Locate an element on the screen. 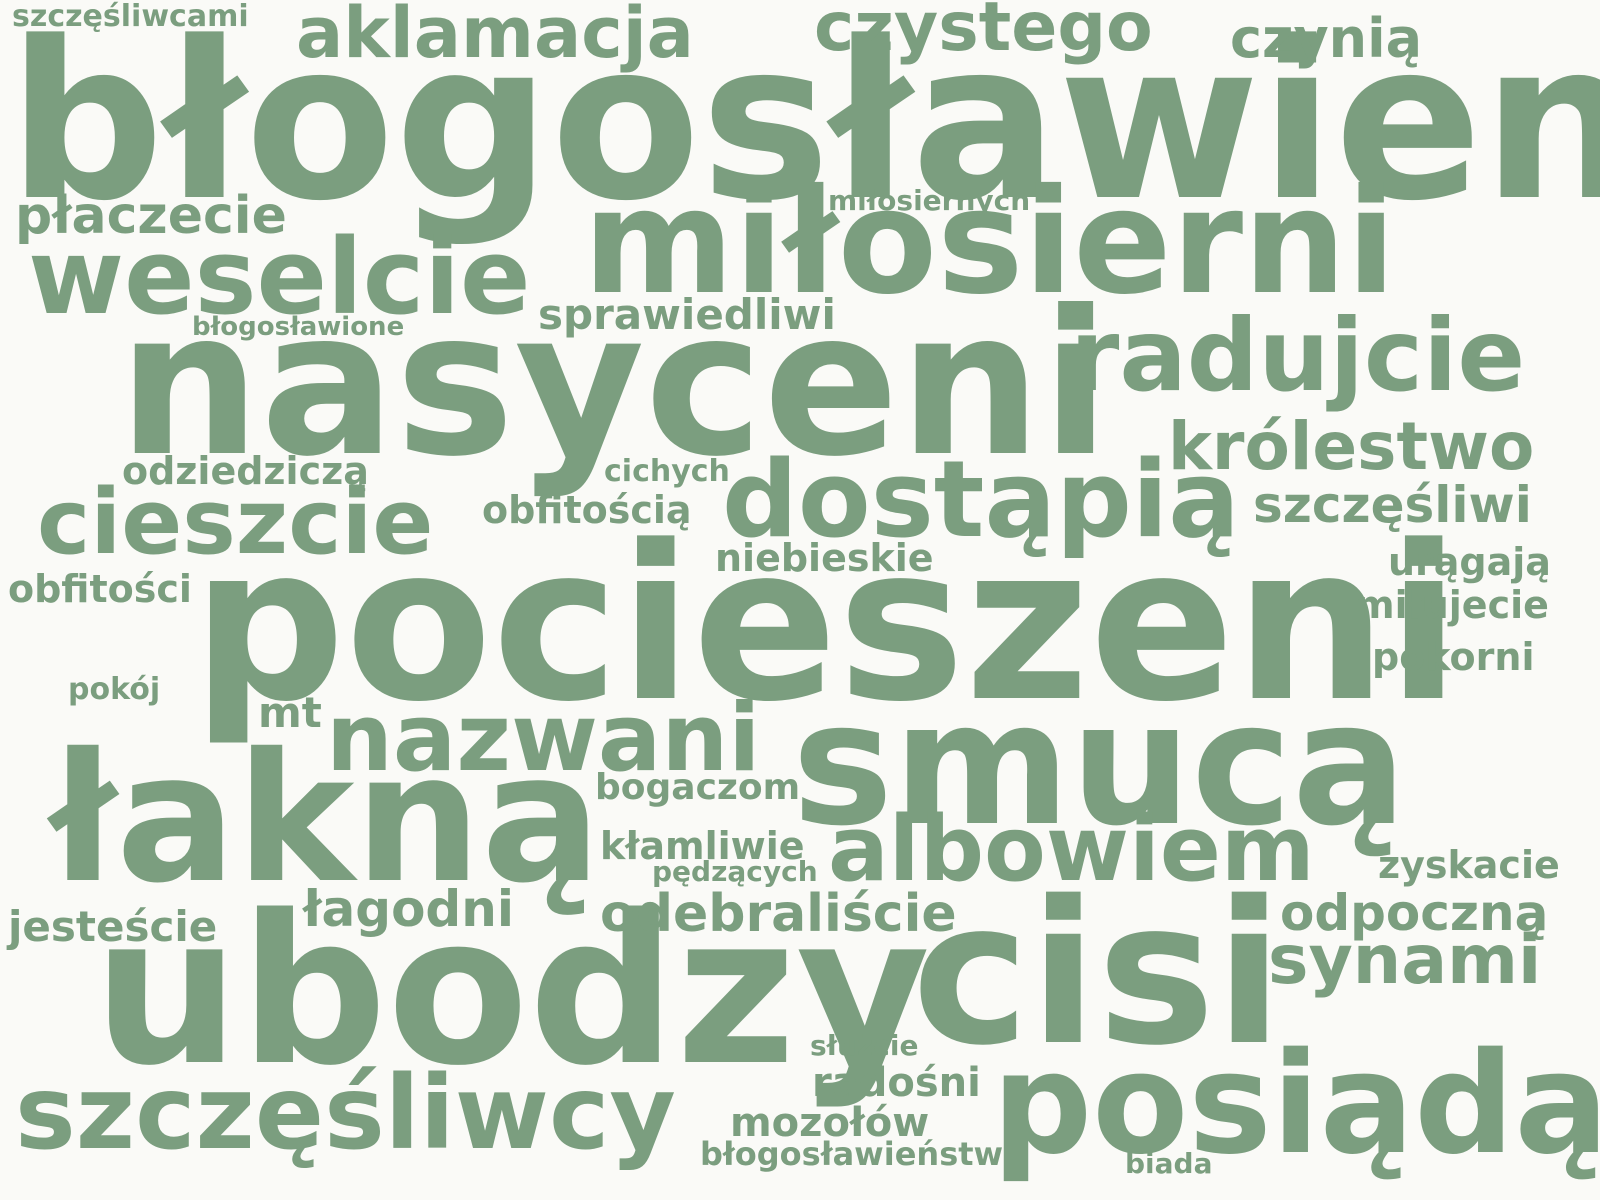  word-obfitosci: obfitości is located at coordinates (100, 589).